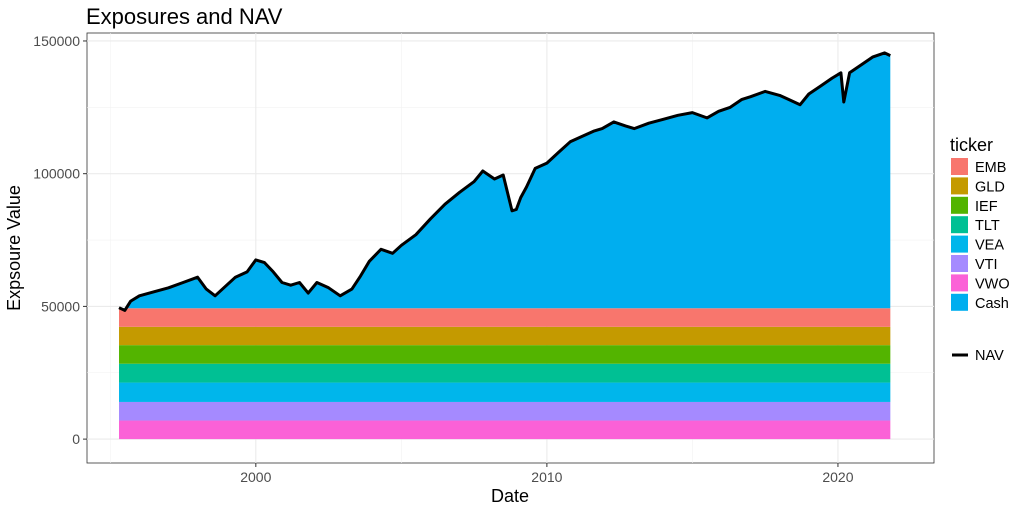  Describe the element at coordinates (14, 248) in the screenshot. I see `y-axis-label: Expsoure Value` at that location.